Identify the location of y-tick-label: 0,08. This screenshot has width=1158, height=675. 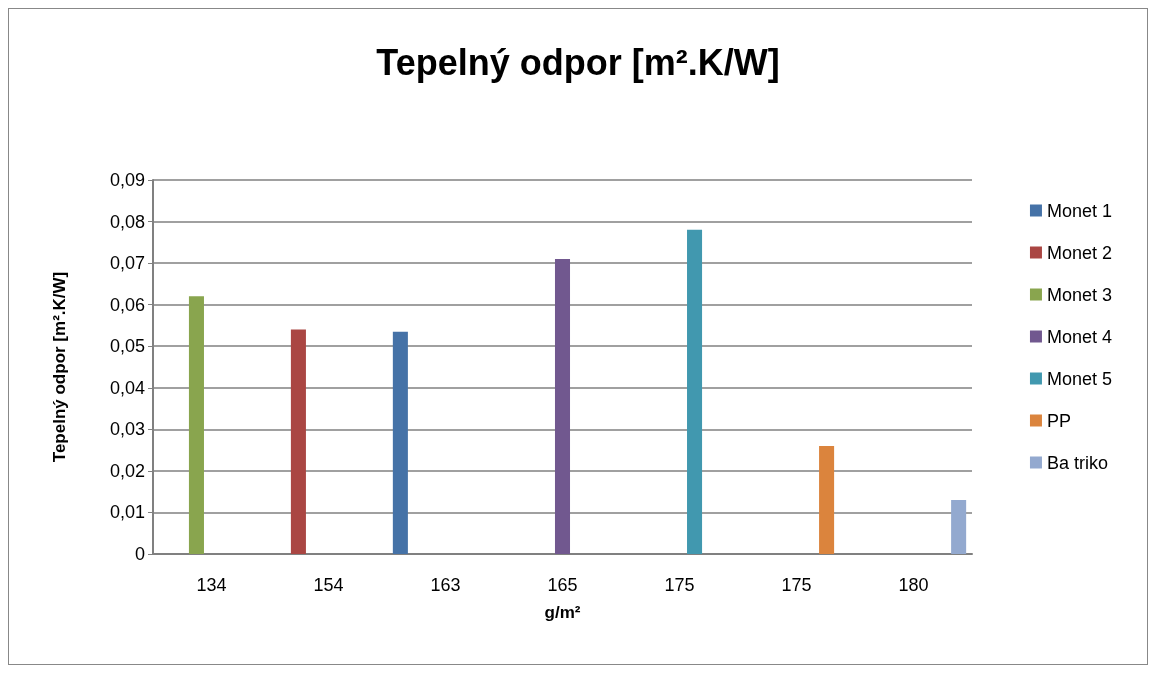
(127, 221).